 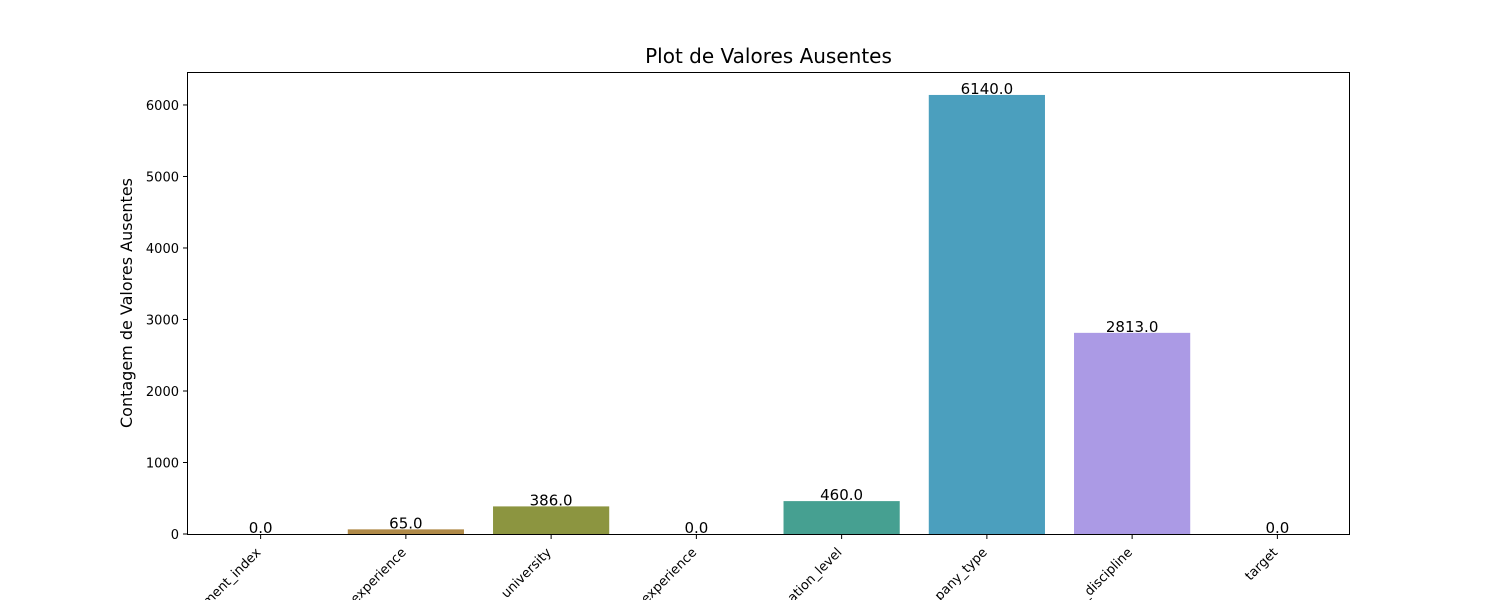 I want to click on y-tick-label: 0, so click(x=175, y=535).